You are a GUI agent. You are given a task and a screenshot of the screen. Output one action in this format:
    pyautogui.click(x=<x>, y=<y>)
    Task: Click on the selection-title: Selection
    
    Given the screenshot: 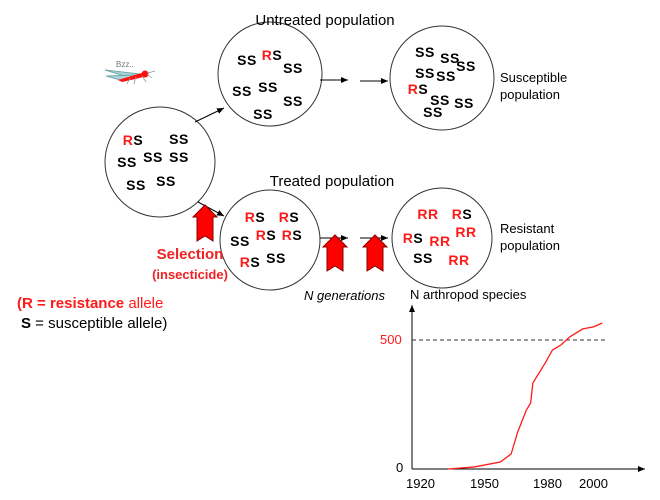 What is the action you would take?
    pyautogui.click(x=190, y=254)
    